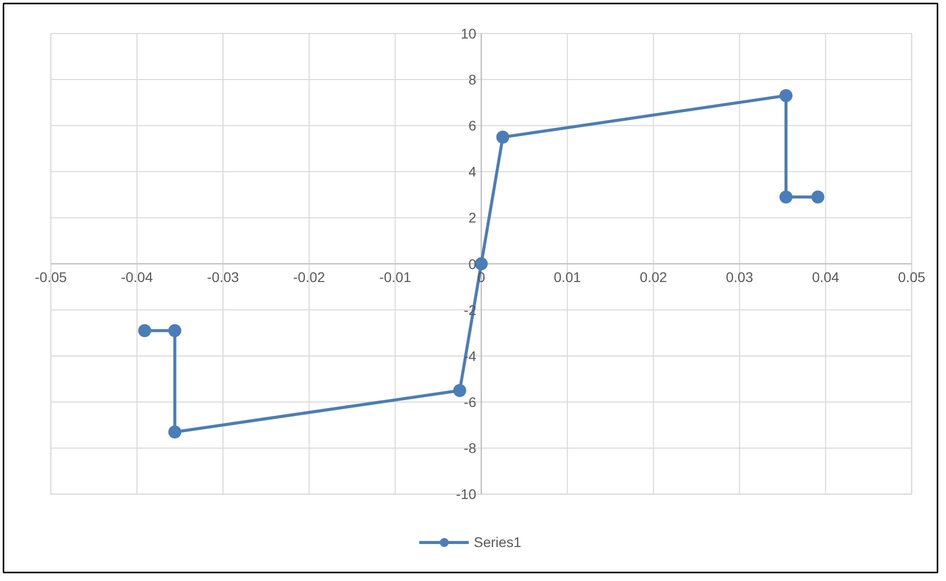 The image size is (946, 581). What do you see at coordinates (740, 276) in the screenshot?
I see `x-tick-label: 0.03` at bounding box center [740, 276].